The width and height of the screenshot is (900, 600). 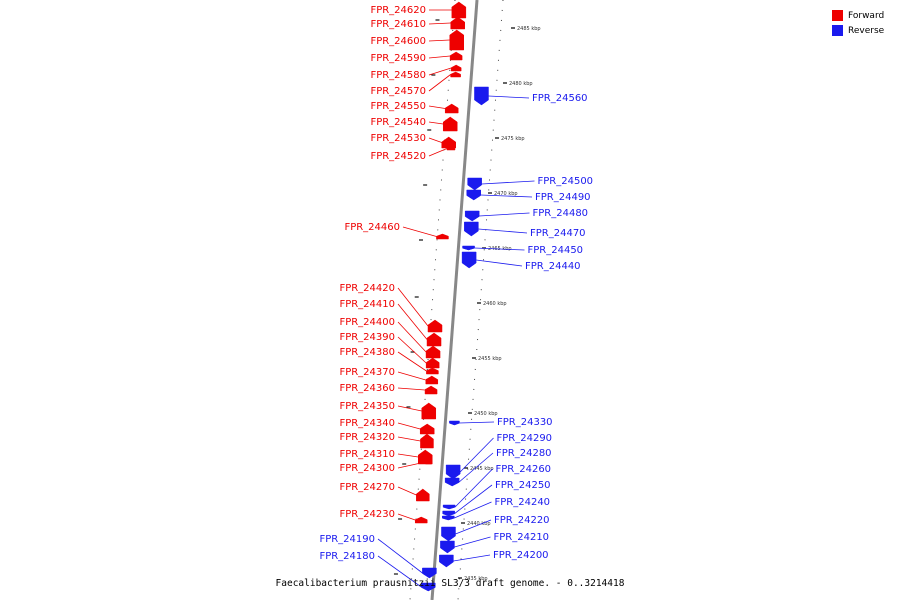 What do you see at coordinates (367, 372) in the screenshot?
I see `gene-label-forward: FPR_24370` at bounding box center [367, 372].